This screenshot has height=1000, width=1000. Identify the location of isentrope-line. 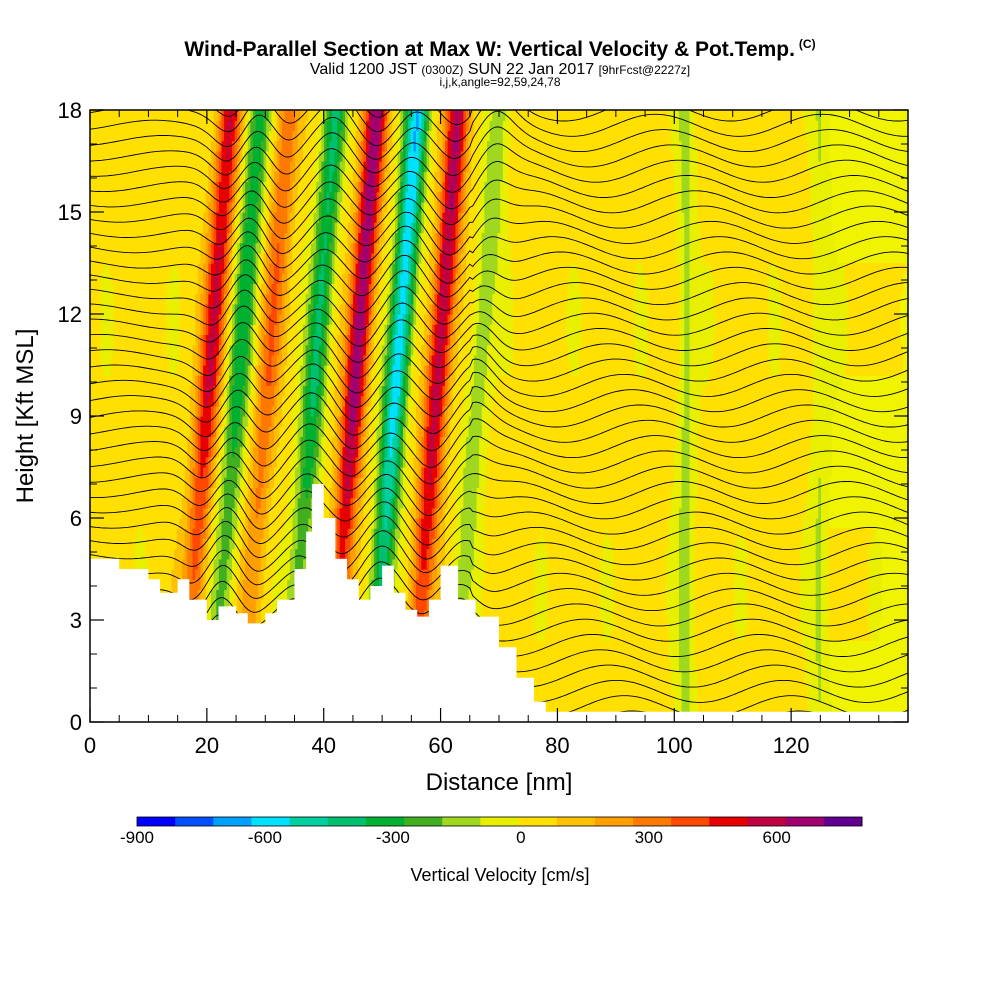
(499, 477).